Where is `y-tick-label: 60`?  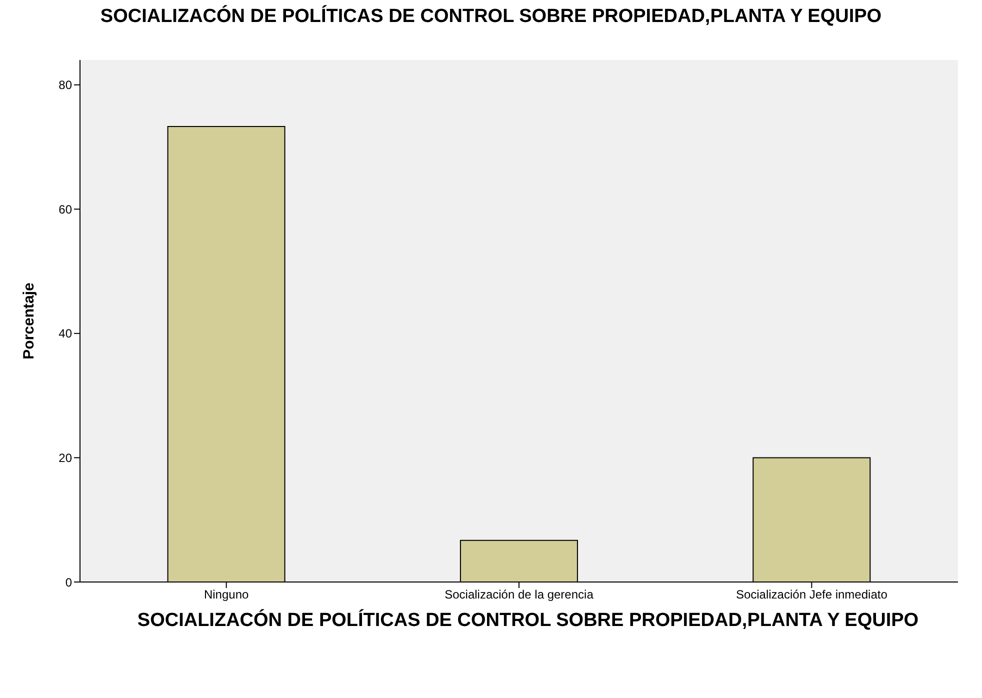 y-tick-label: 60 is located at coordinates (65, 209).